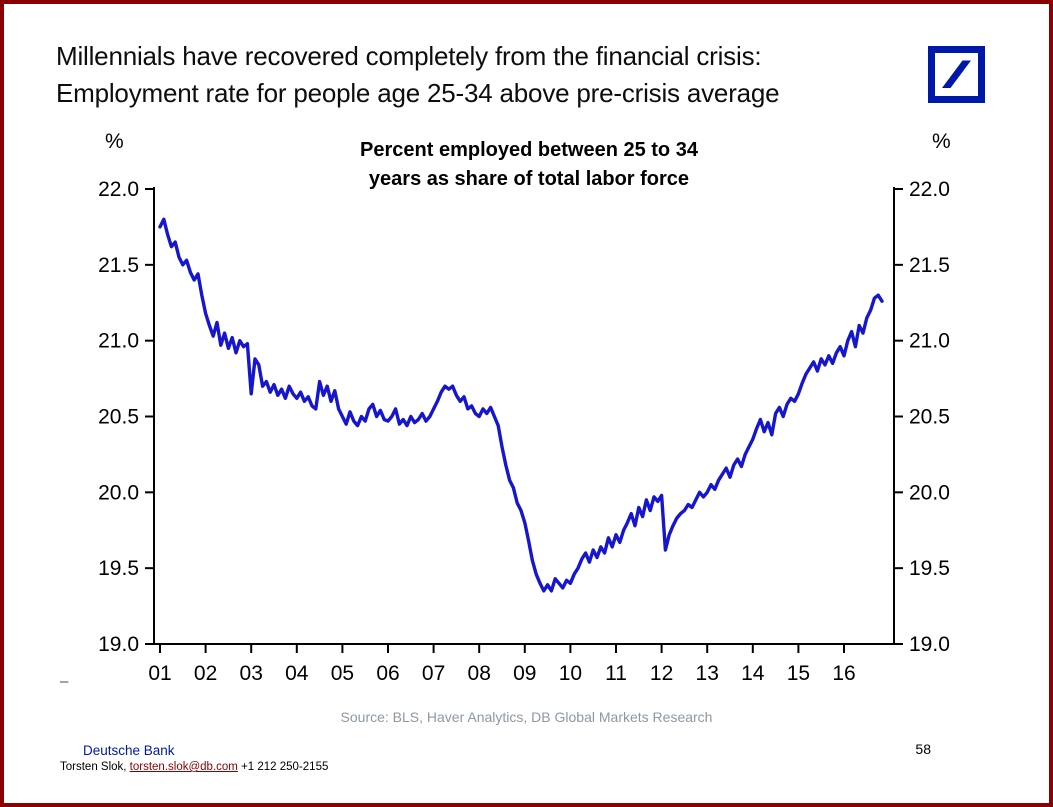 The height and width of the screenshot is (807, 1053). What do you see at coordinates (753, 673) in the screenshot?
I see `x-tick-label: 14` at bounding box center [753, 673].